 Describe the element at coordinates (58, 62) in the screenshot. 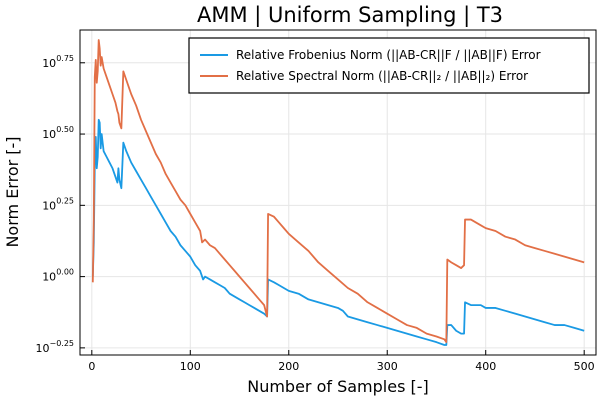

I see `y-tick-label: 100.75` at that location.